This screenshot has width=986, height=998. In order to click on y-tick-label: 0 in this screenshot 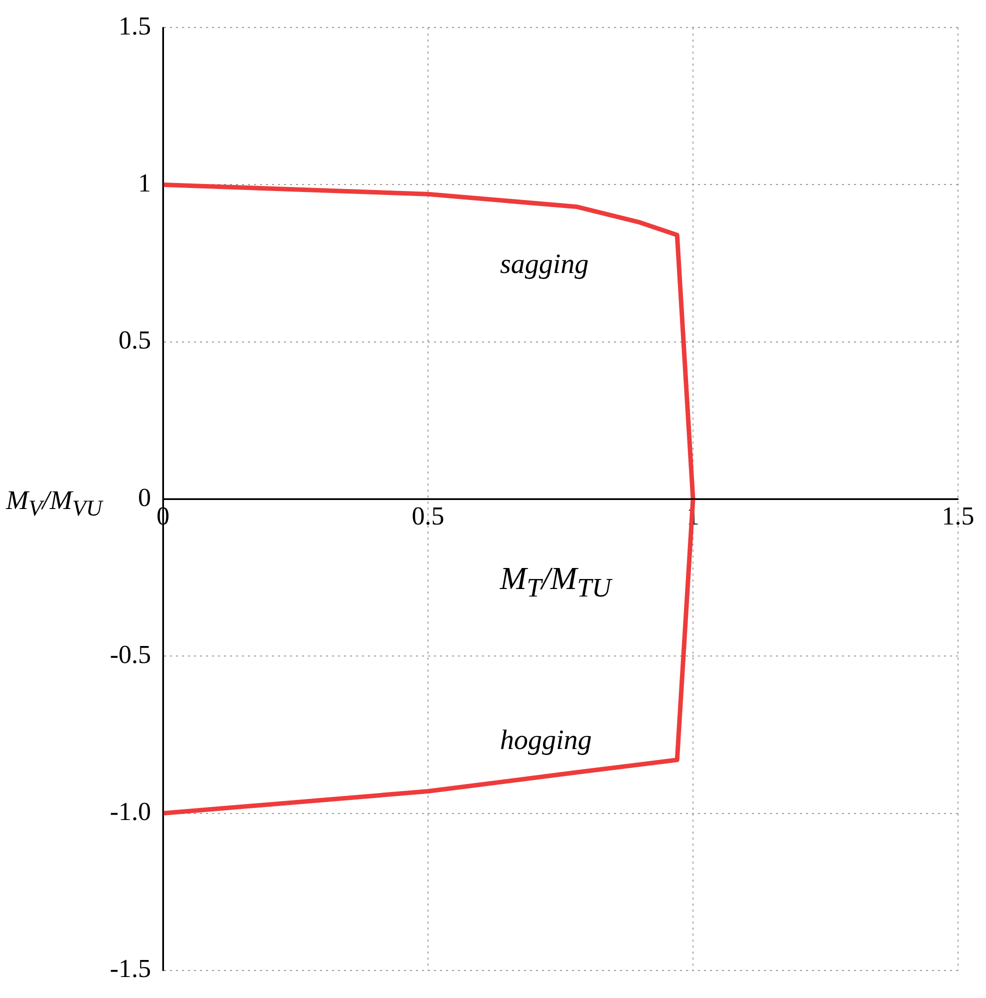, I will do `click(144, 497)`.